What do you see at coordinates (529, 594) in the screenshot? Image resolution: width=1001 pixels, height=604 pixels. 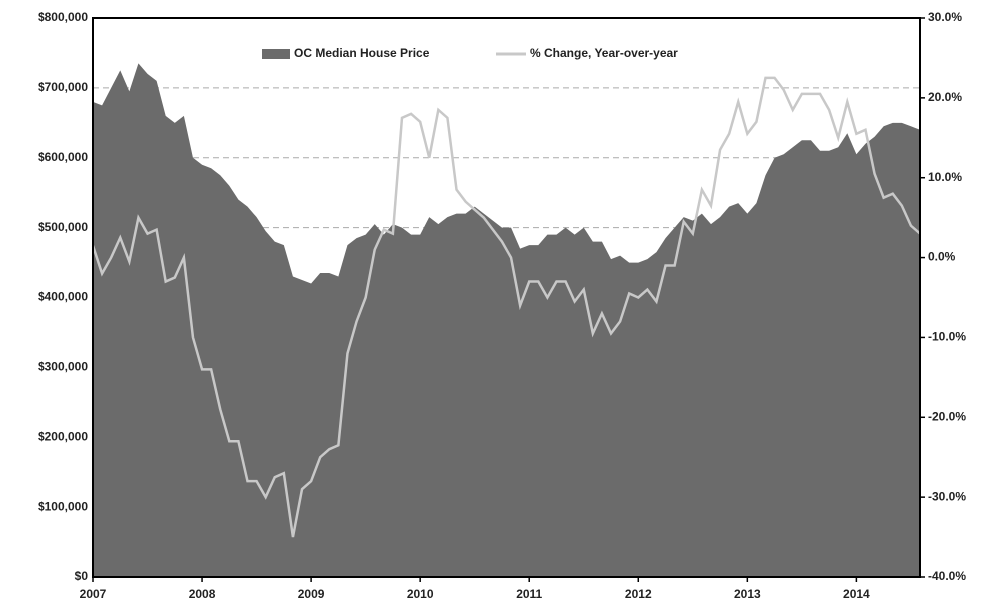 I see `x-tick-label: 2011` at bounding box center [529, 594].